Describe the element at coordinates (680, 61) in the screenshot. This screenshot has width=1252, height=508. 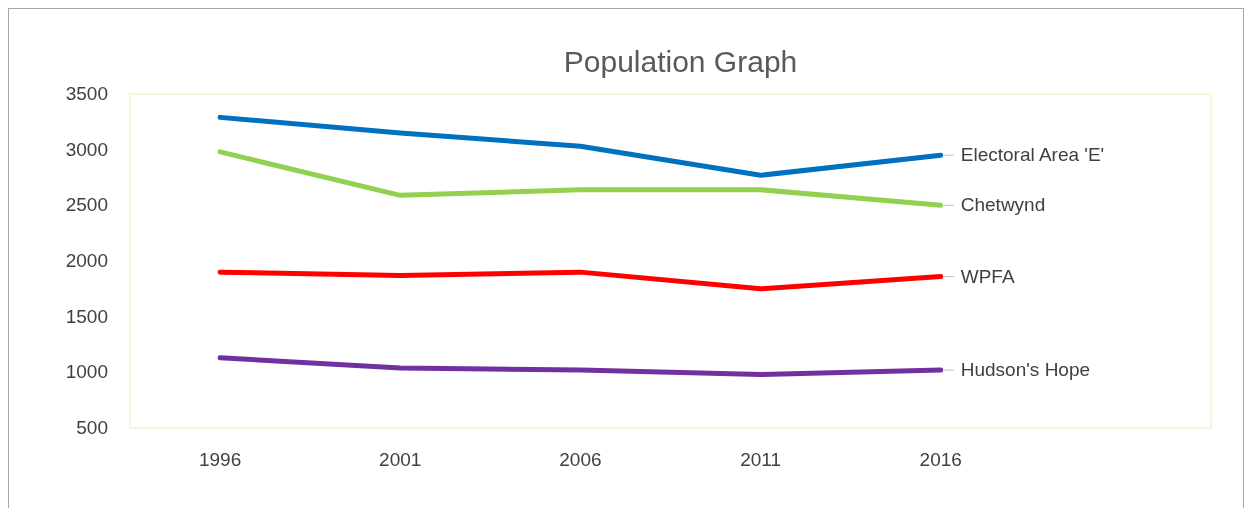
I see `chart-title: Population Graph` at that location.